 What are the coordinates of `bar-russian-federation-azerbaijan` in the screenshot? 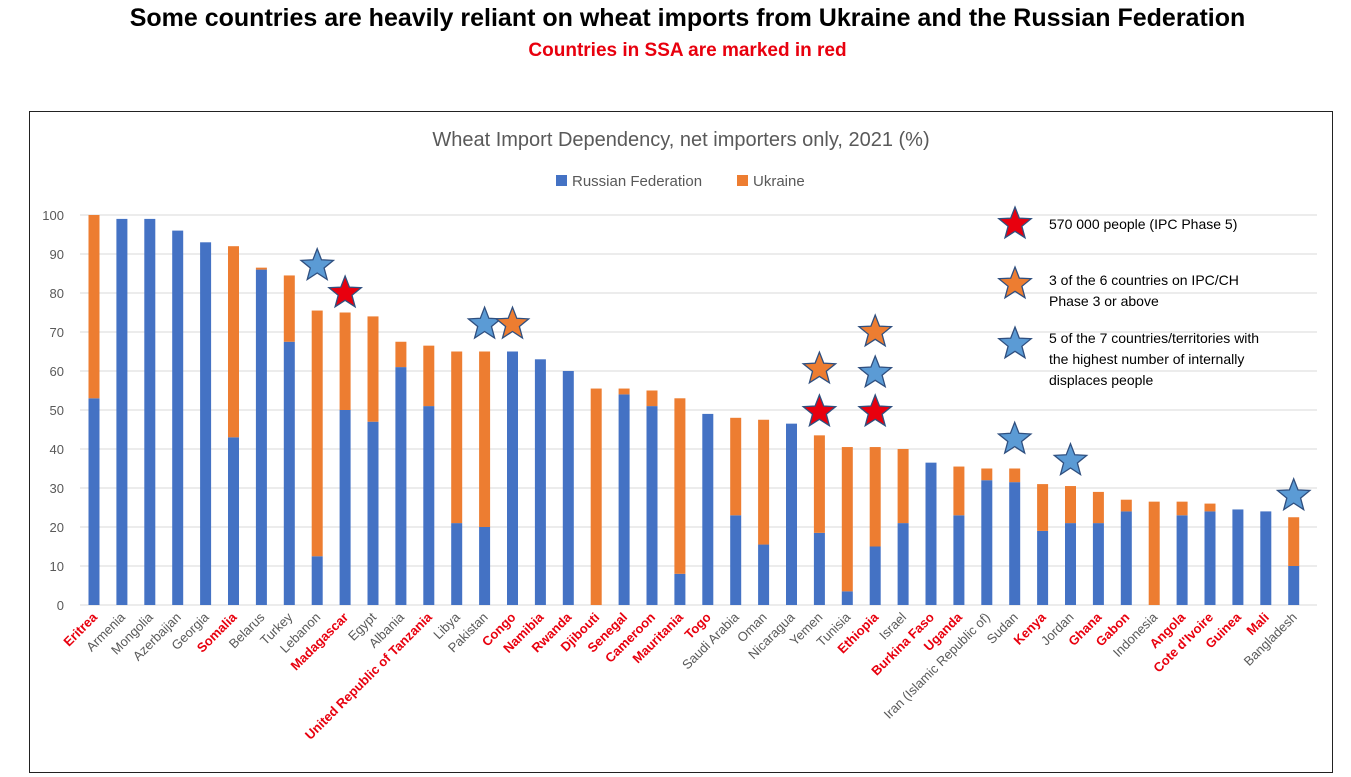 It's located at (178, 417).